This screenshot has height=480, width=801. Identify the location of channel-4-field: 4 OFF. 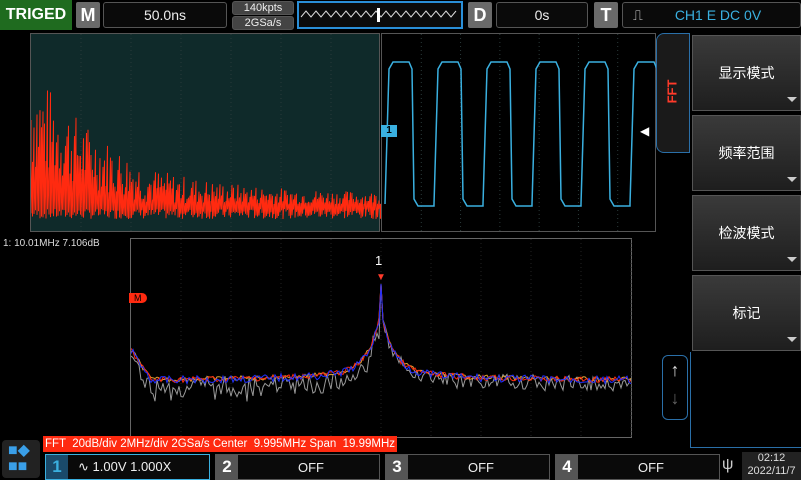
(637, 467).